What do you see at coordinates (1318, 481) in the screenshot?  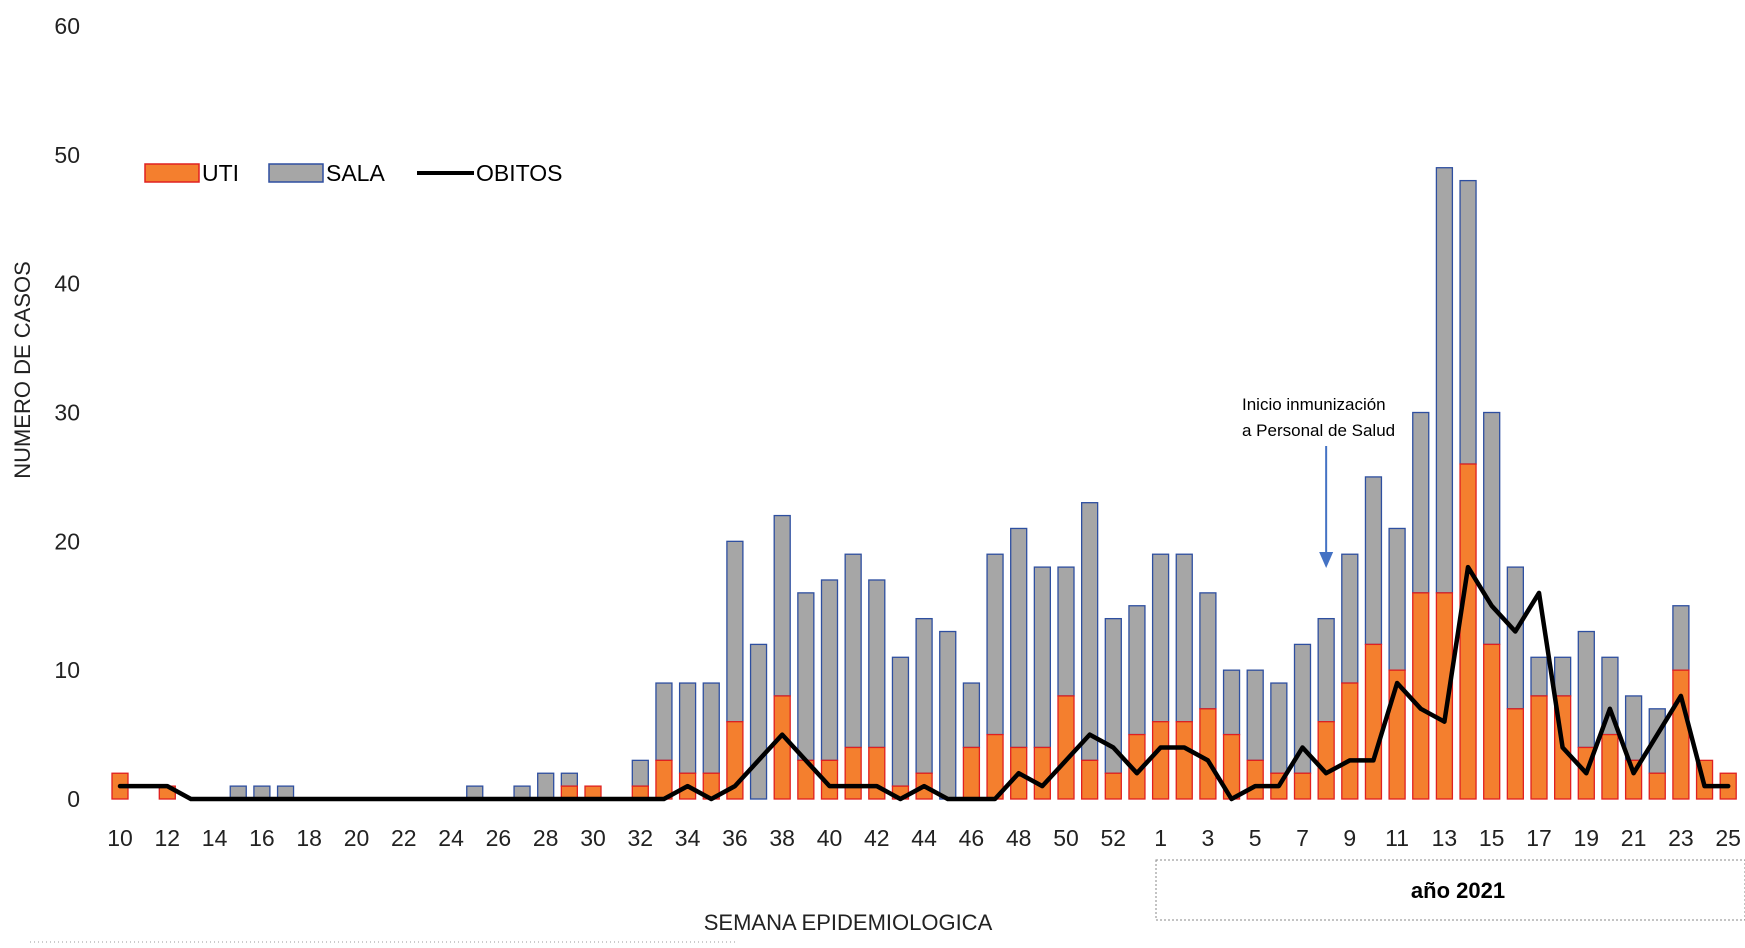 I see `immunization-annotation: Inicio inmunización a Personal de Salud` at bounding box center [1318, 481].